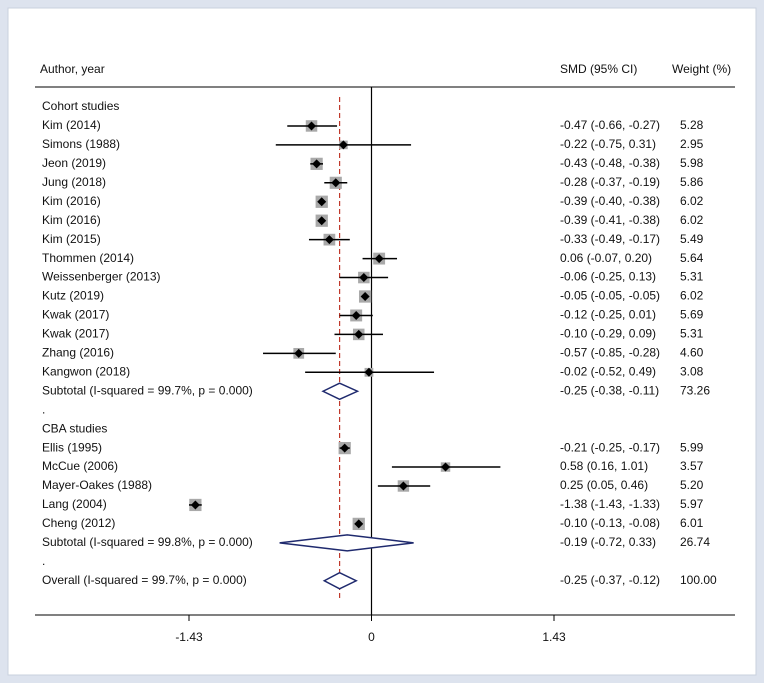 This screenshot has width=764, height=683. What do you see at coordinates (692, 353) in the screenshot?
I see `weight-label: 4.60` at bounding box center [692, 353].